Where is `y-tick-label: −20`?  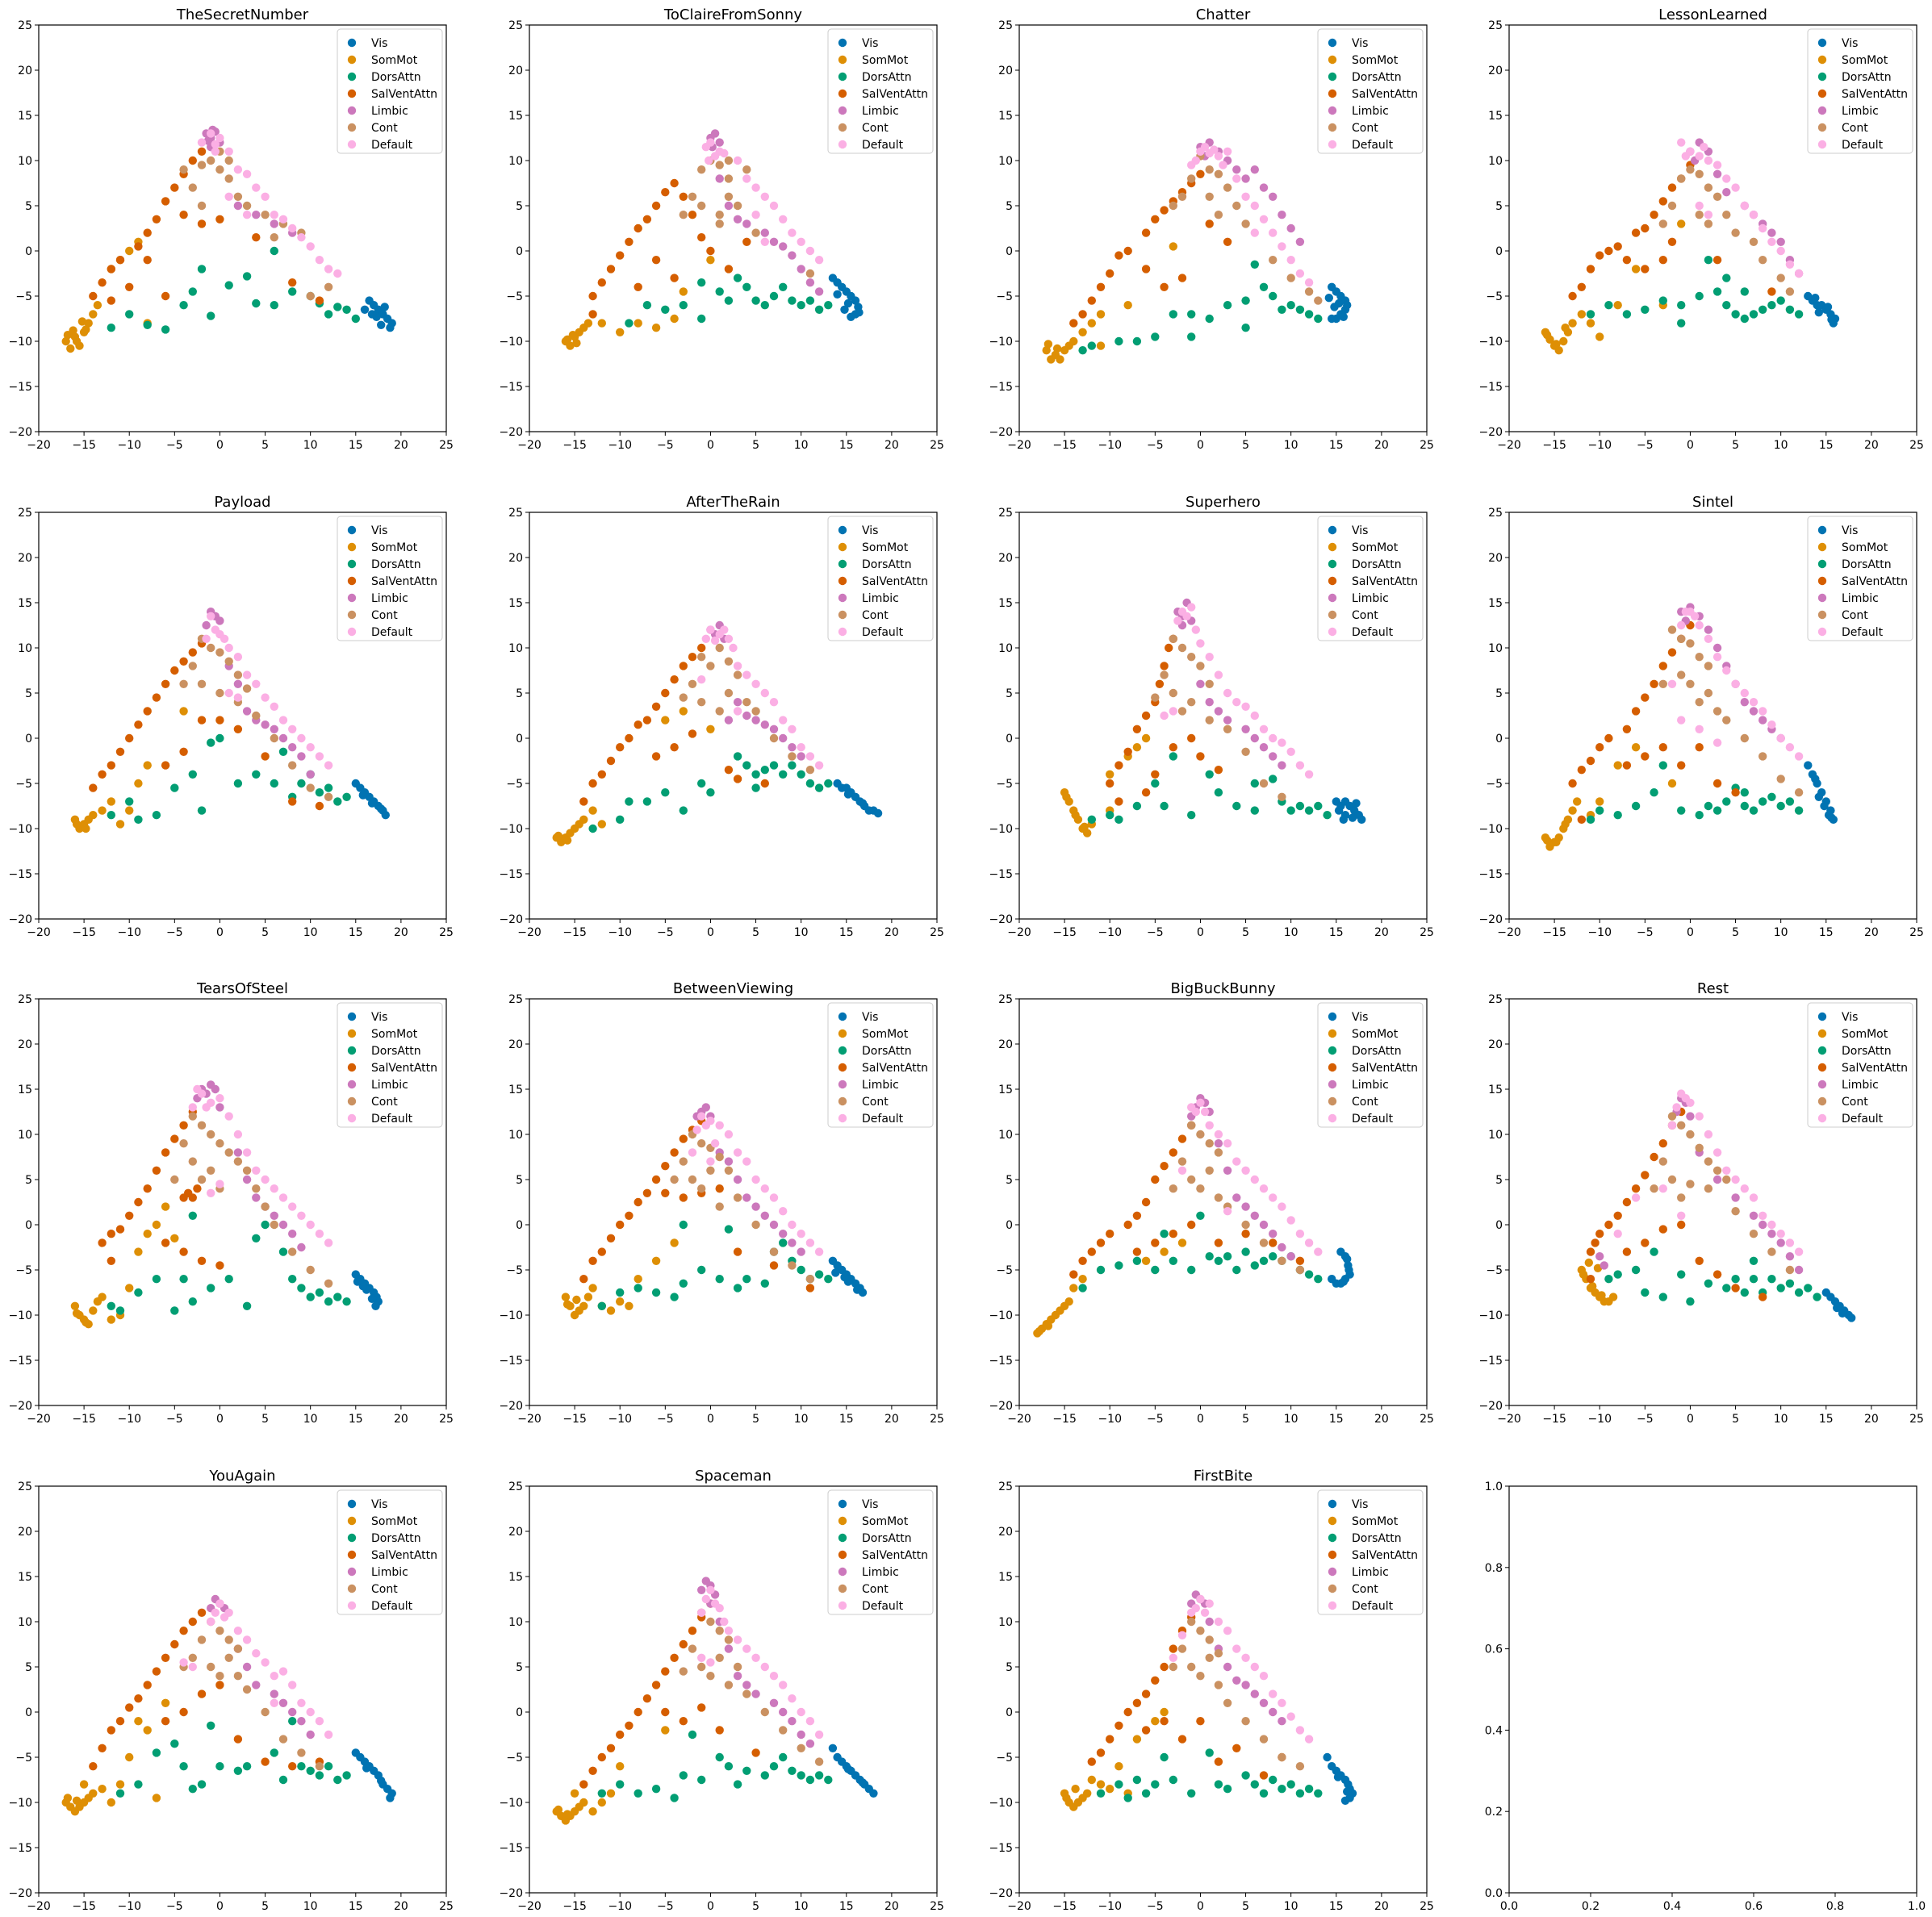
y-tick-label: −20 is located at coordinates (20, 432).